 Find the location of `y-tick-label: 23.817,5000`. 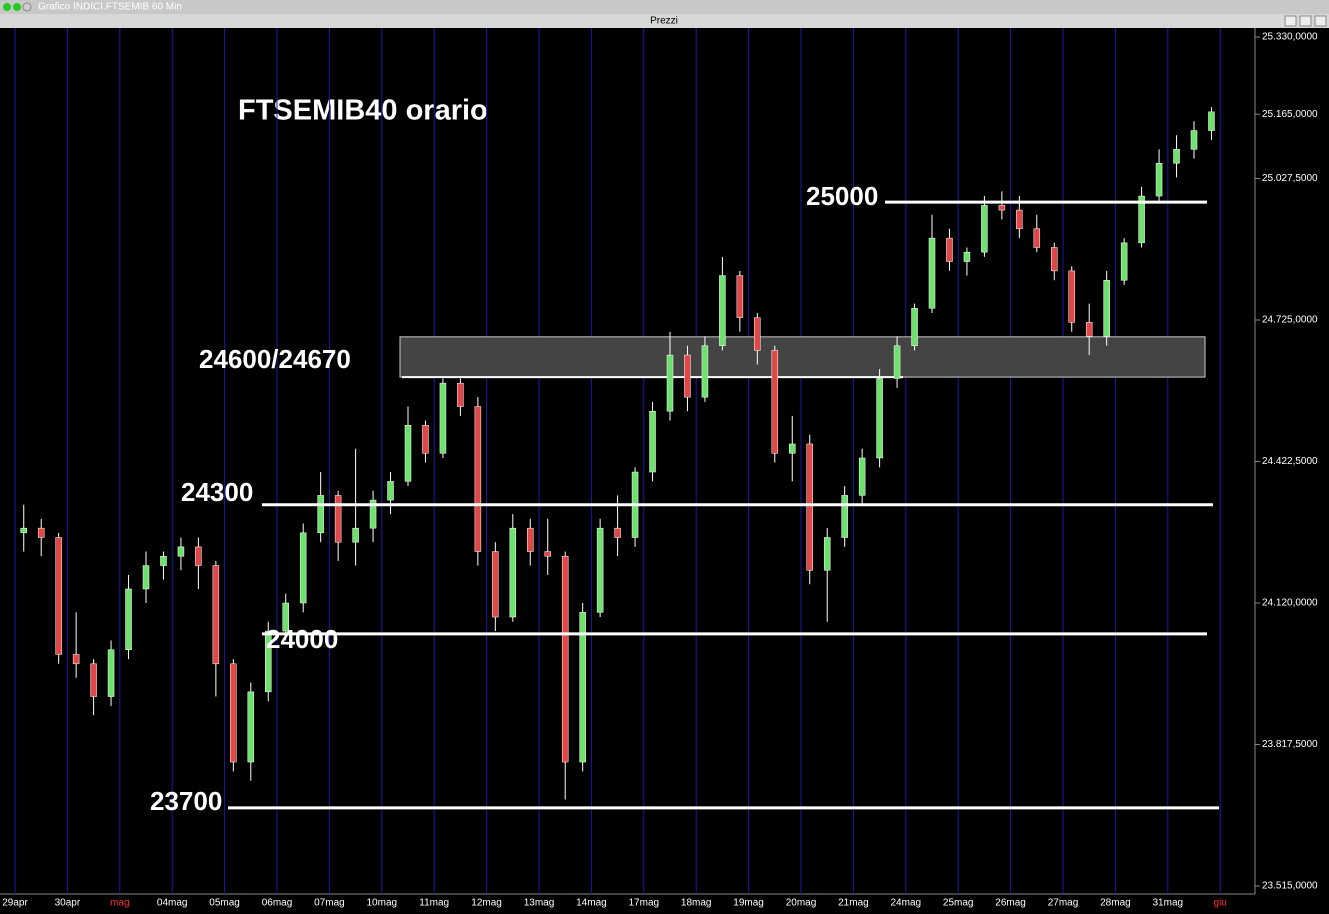

y-tick-label: 23.817,5000 is located at coordinates (1290, 744).